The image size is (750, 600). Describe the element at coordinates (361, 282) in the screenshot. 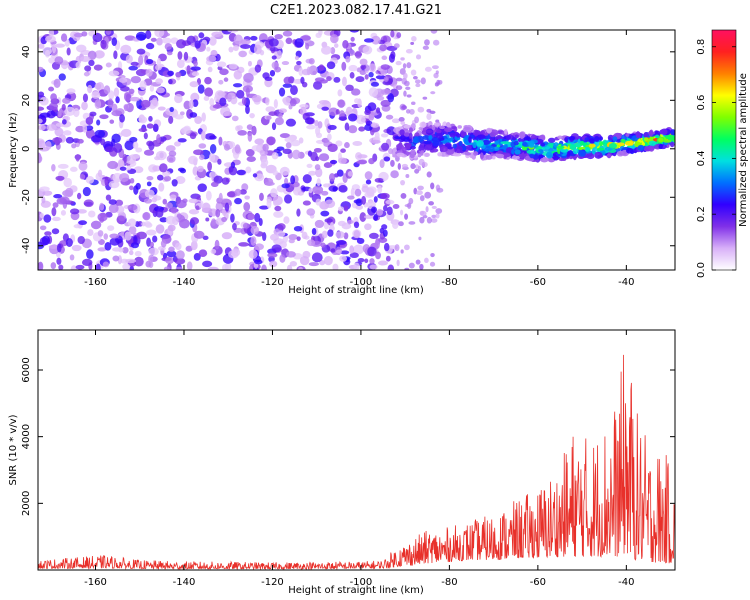

I see `x-tick-label: -100` at that location.